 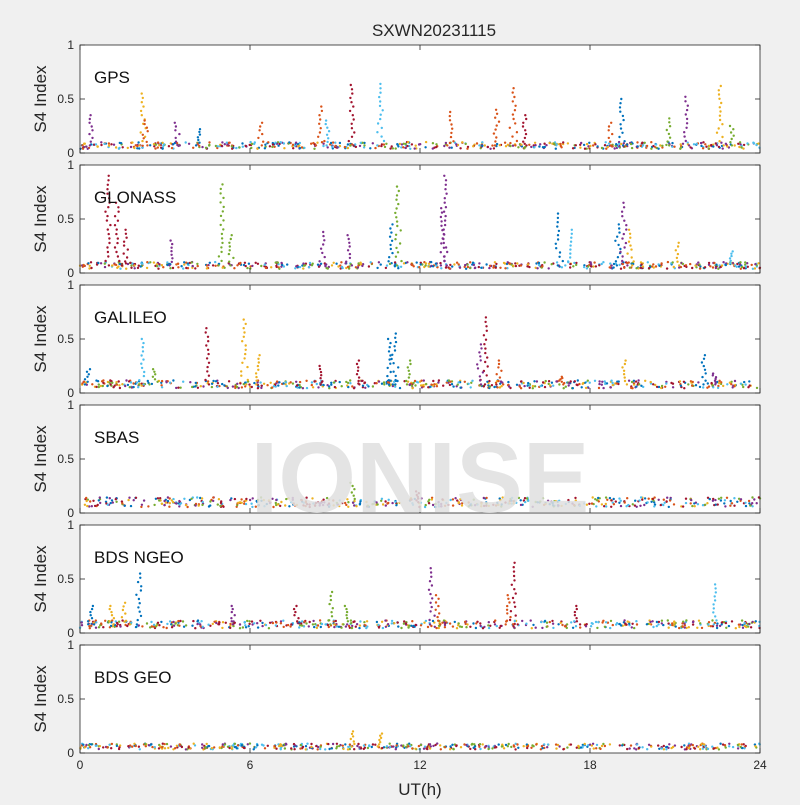 What do you see at coordinates (420, 699) in the screenshot?
I see `plot-area` at bounding box center [420, 699].